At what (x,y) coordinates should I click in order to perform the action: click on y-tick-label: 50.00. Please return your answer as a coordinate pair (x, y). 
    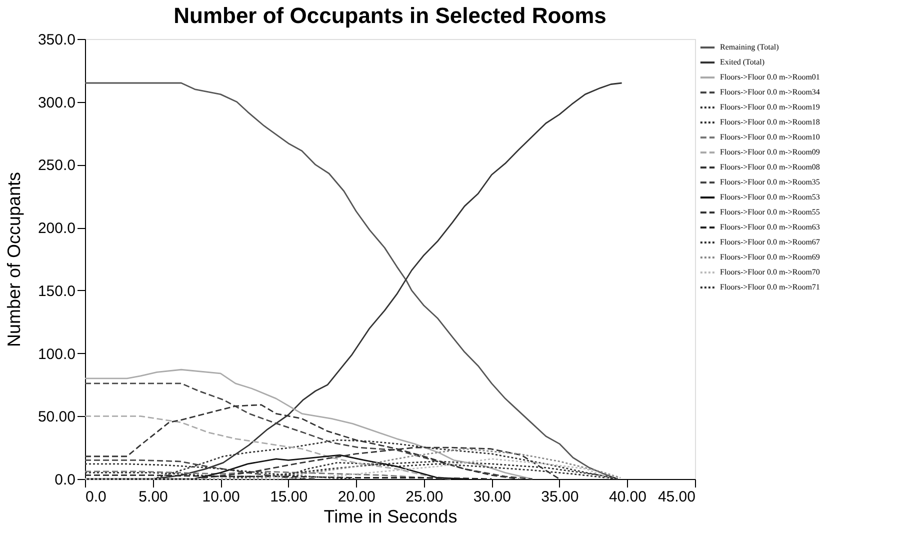
    Looking at the image, I should click on (57, 417).